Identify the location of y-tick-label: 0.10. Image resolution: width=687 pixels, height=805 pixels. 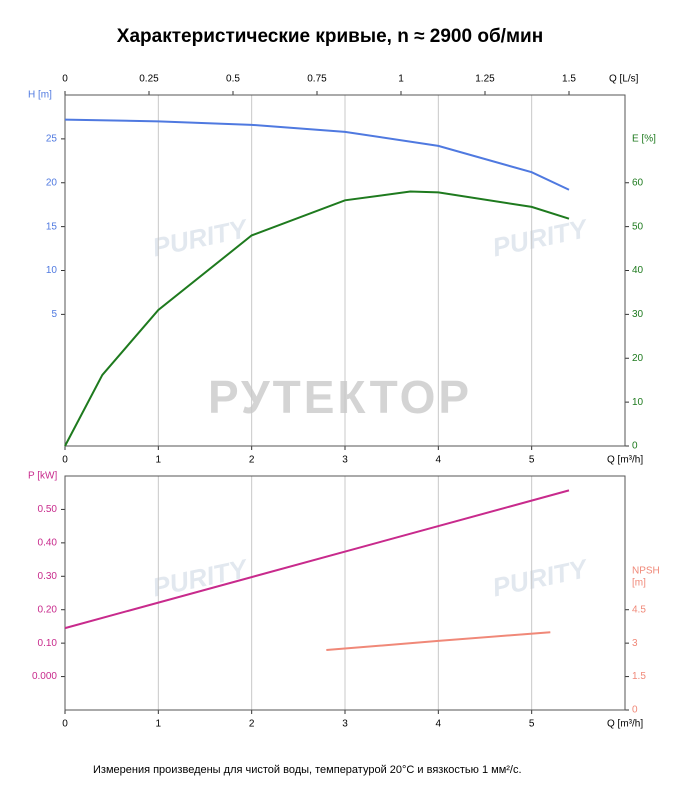
(48, 643).